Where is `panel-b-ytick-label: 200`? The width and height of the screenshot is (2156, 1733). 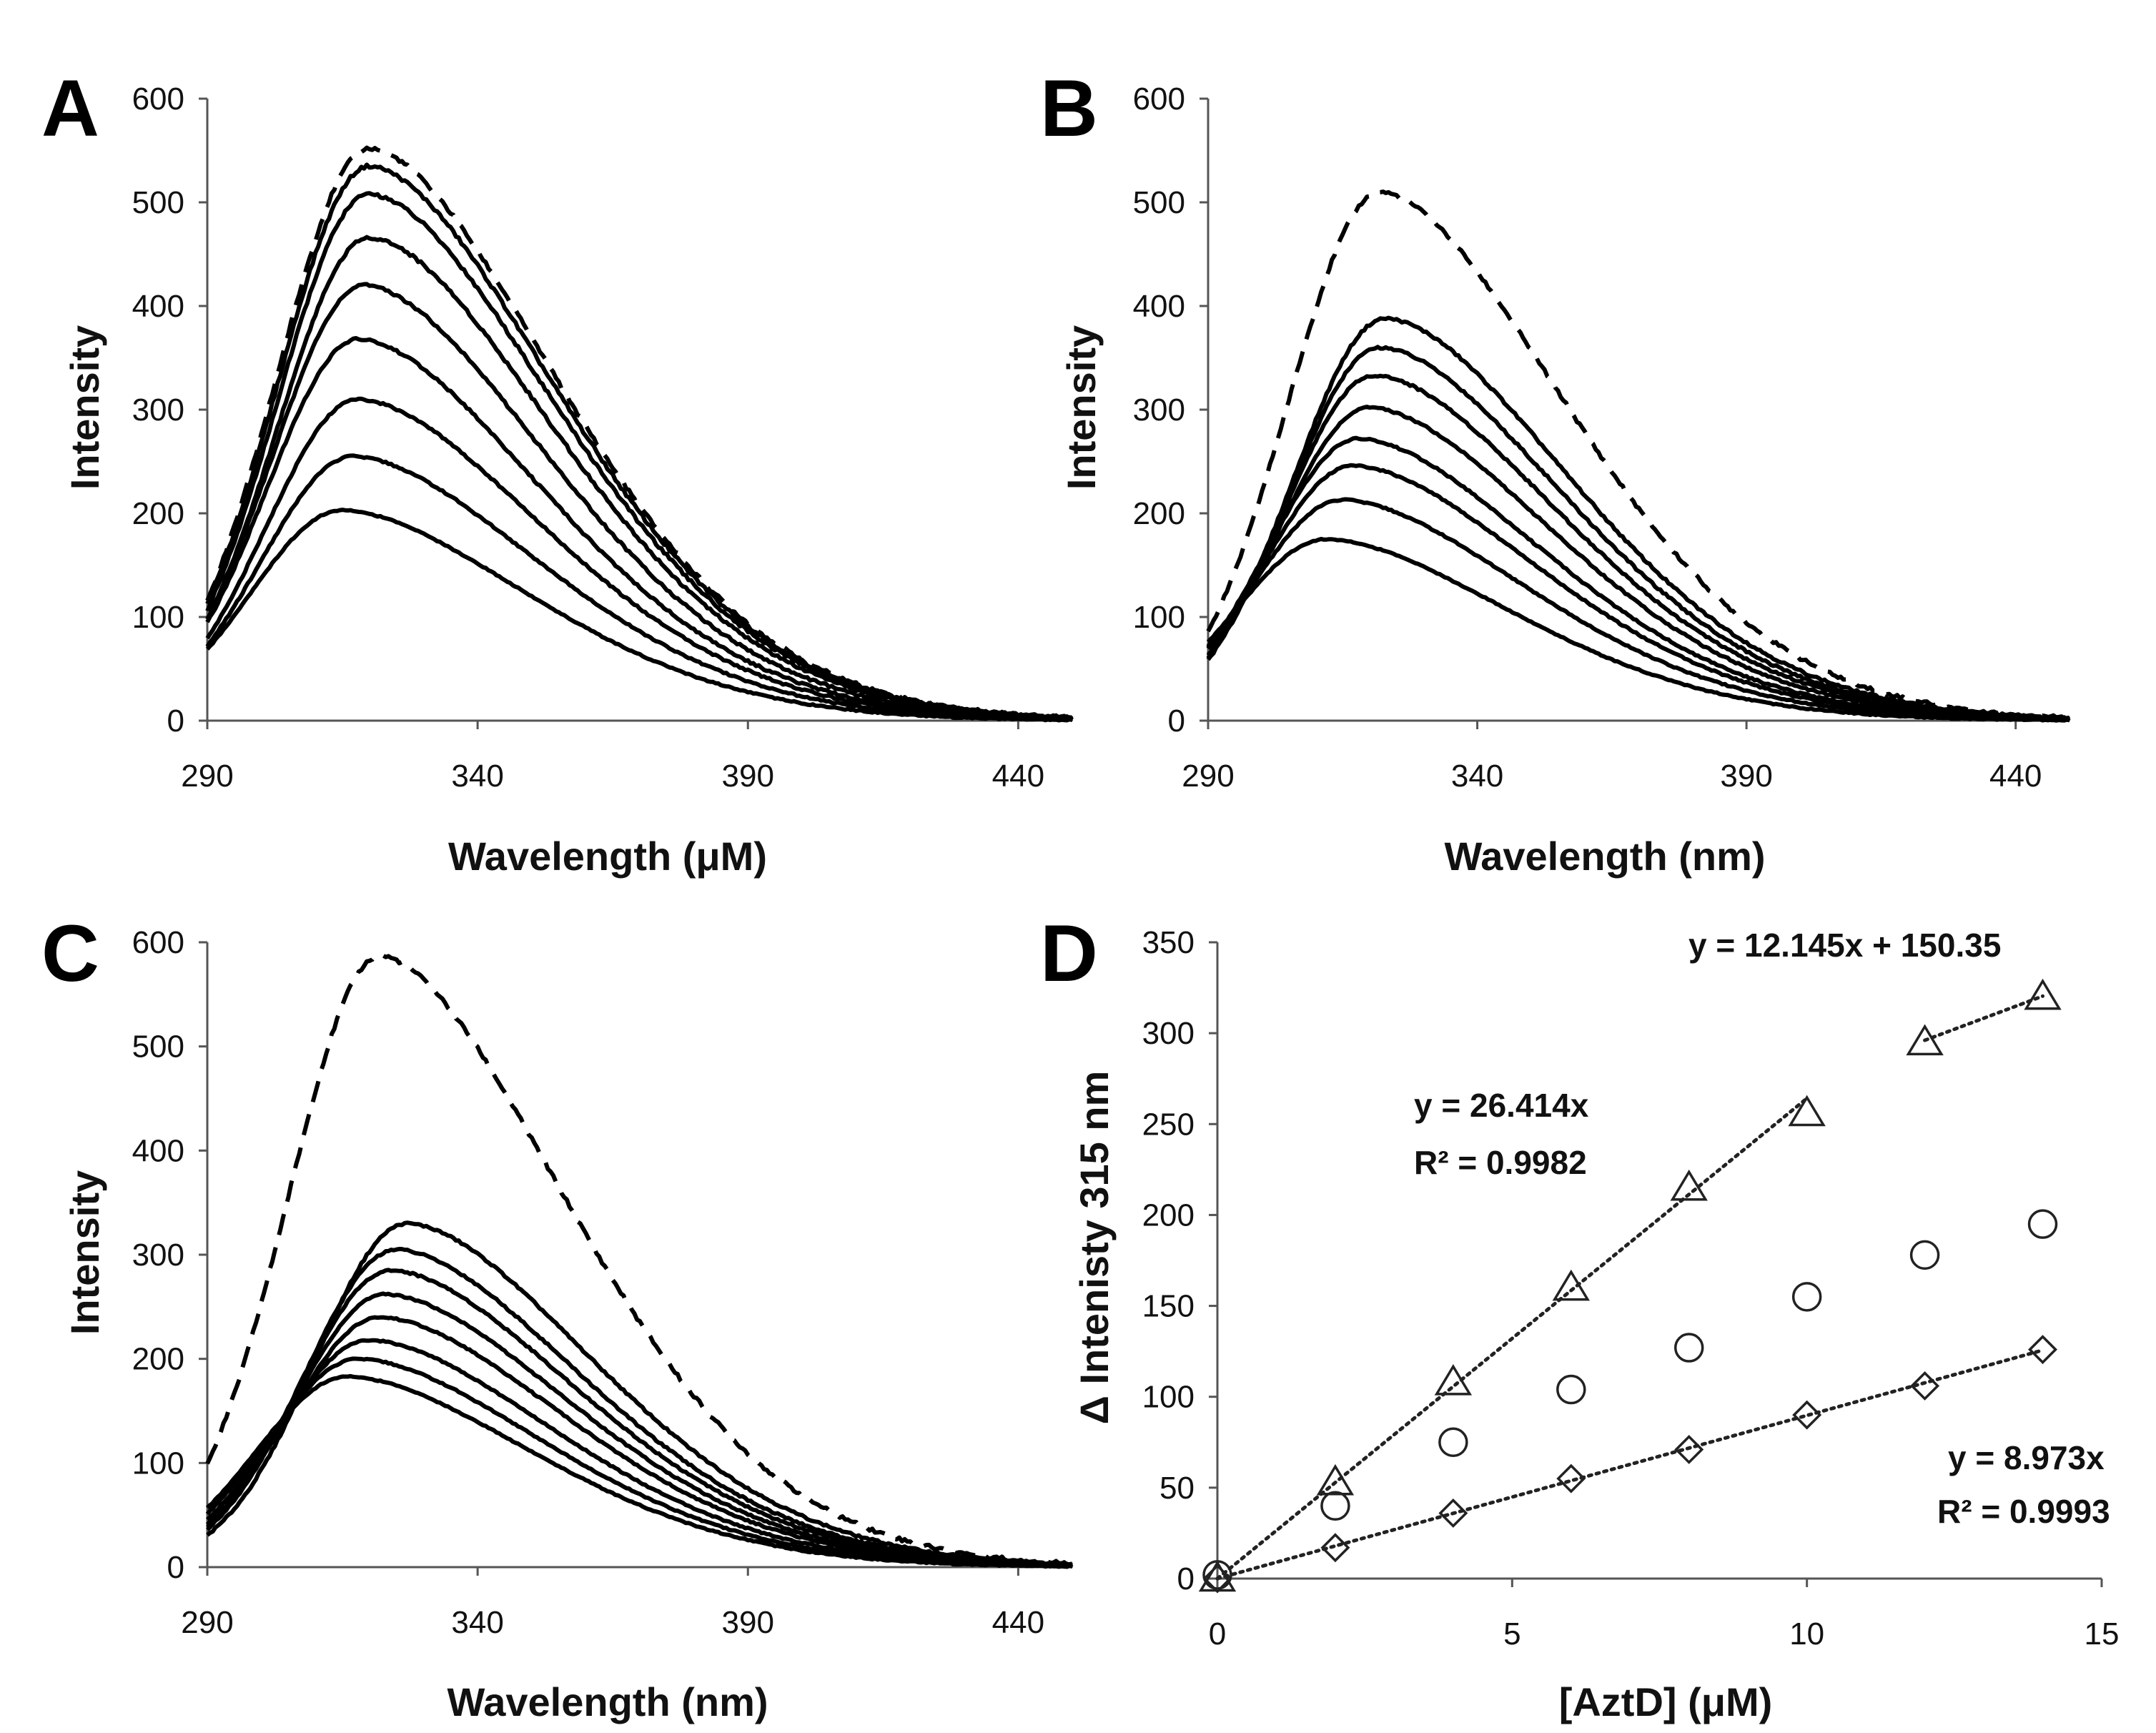 panel-b-ytick-label: 200 is located at coordinates (1159, 513).